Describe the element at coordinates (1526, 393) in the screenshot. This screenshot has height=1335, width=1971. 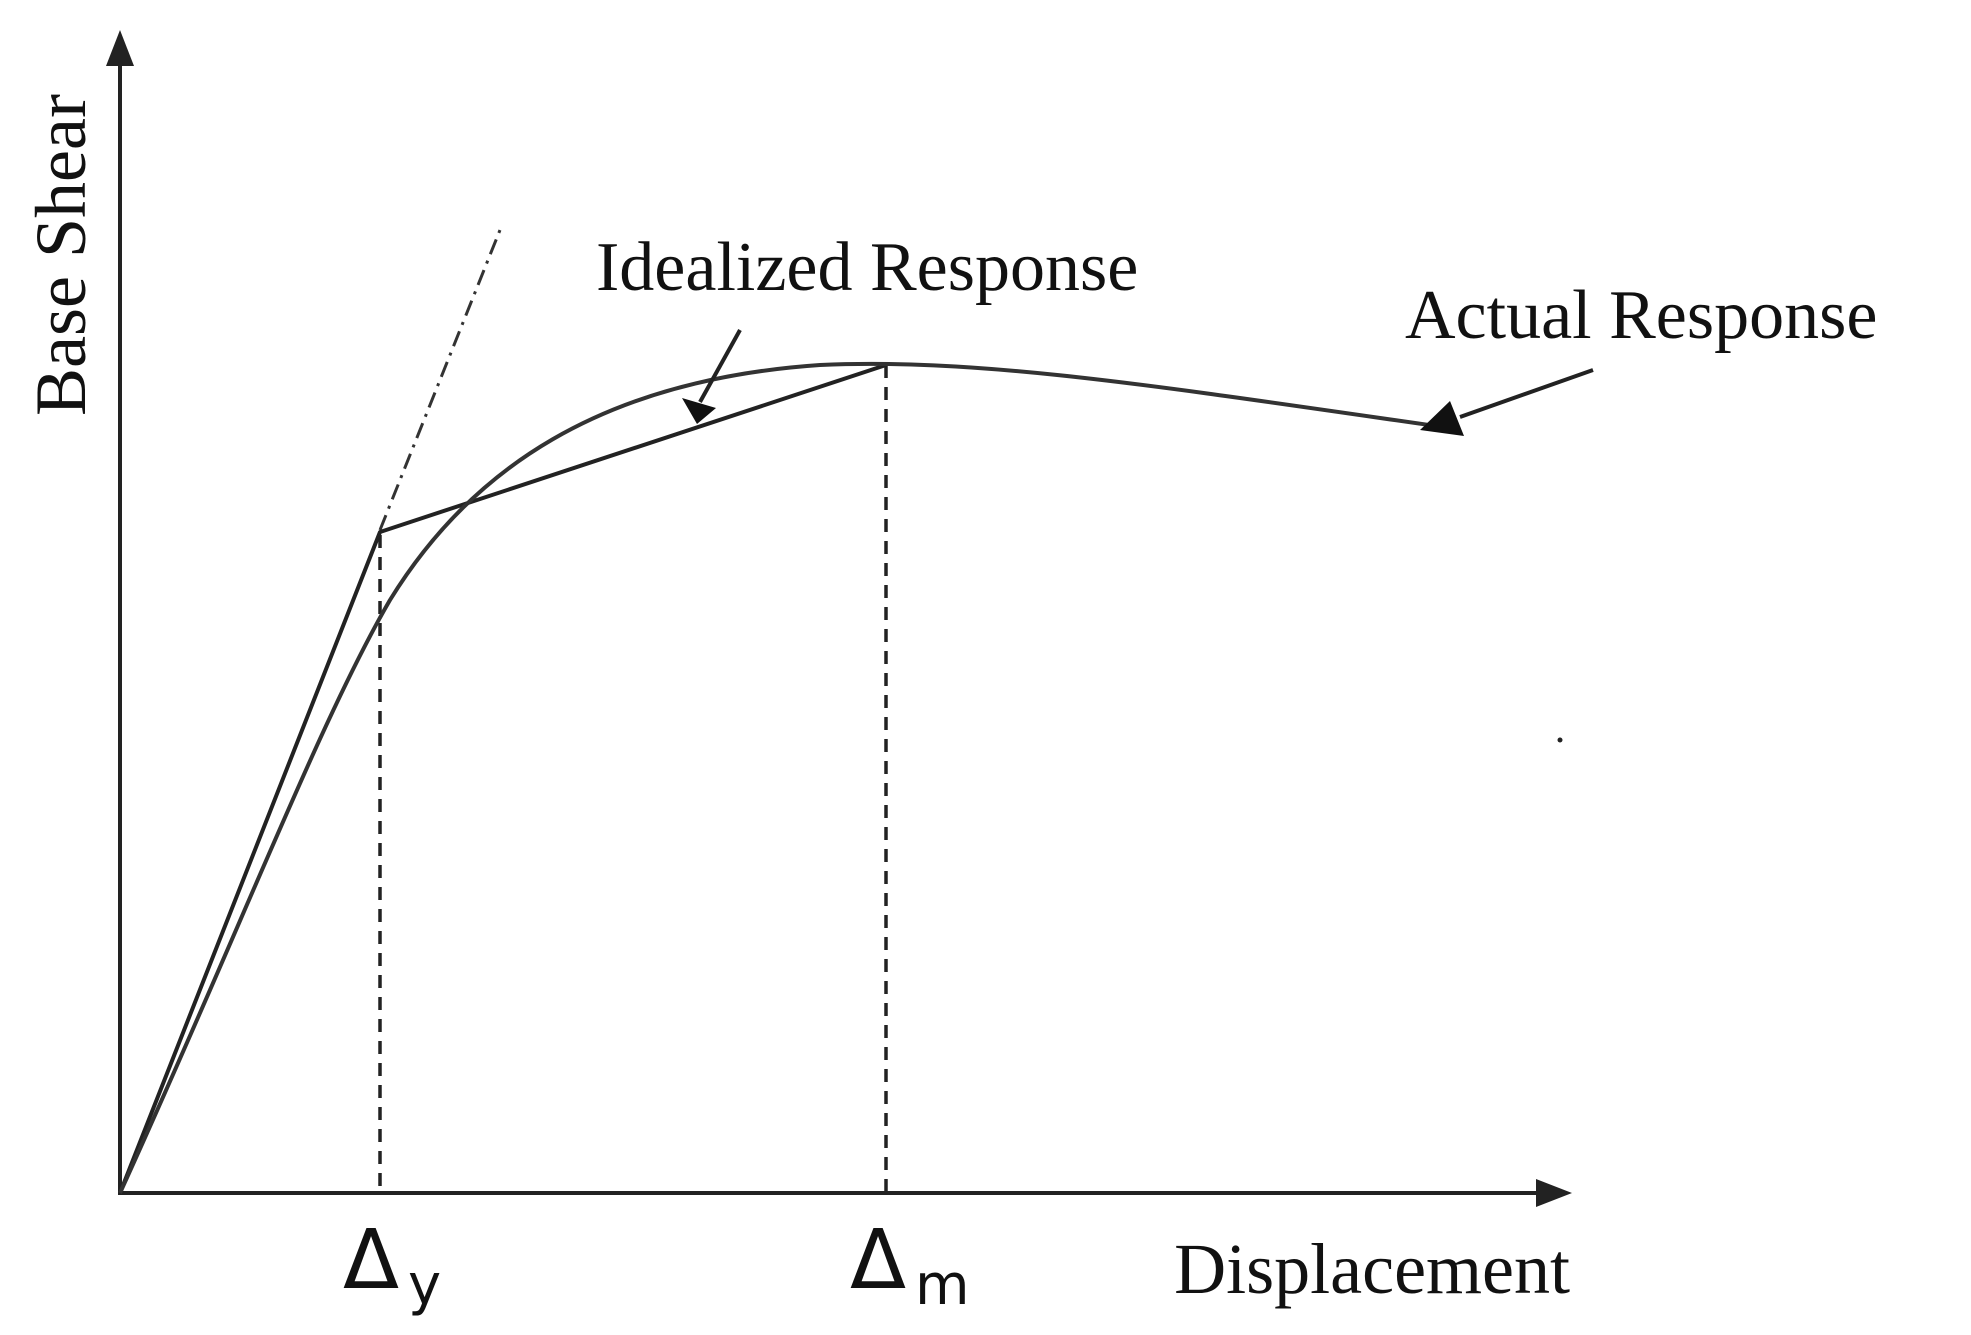
I see `actual-leader-line` at that location.